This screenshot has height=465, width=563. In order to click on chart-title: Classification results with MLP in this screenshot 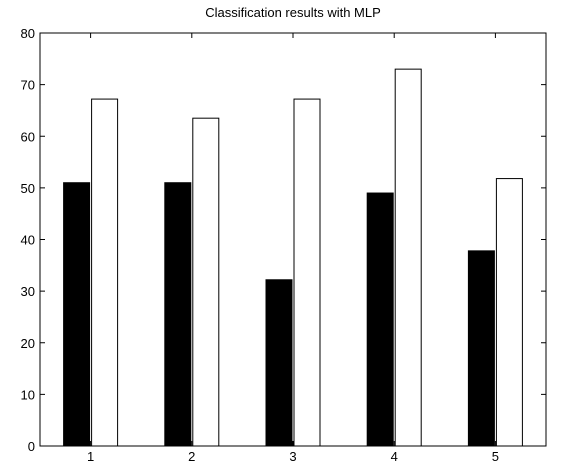, I will do `click(293, 12)`.